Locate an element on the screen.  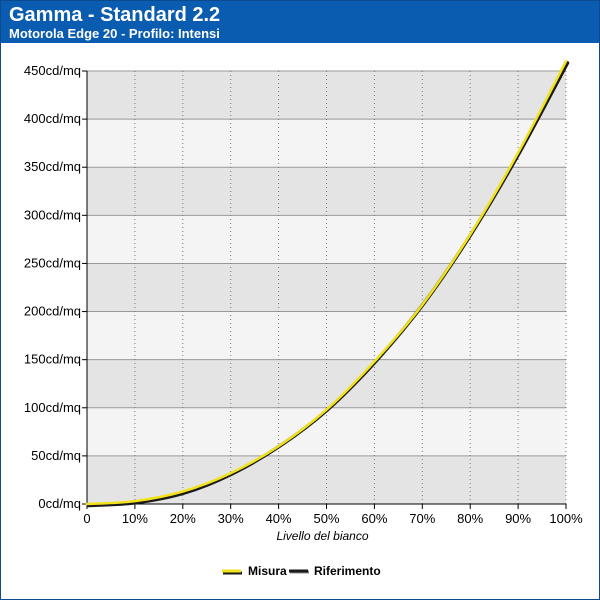
y-tick-label: 100cd/mq is located at coordinates (52, 407).